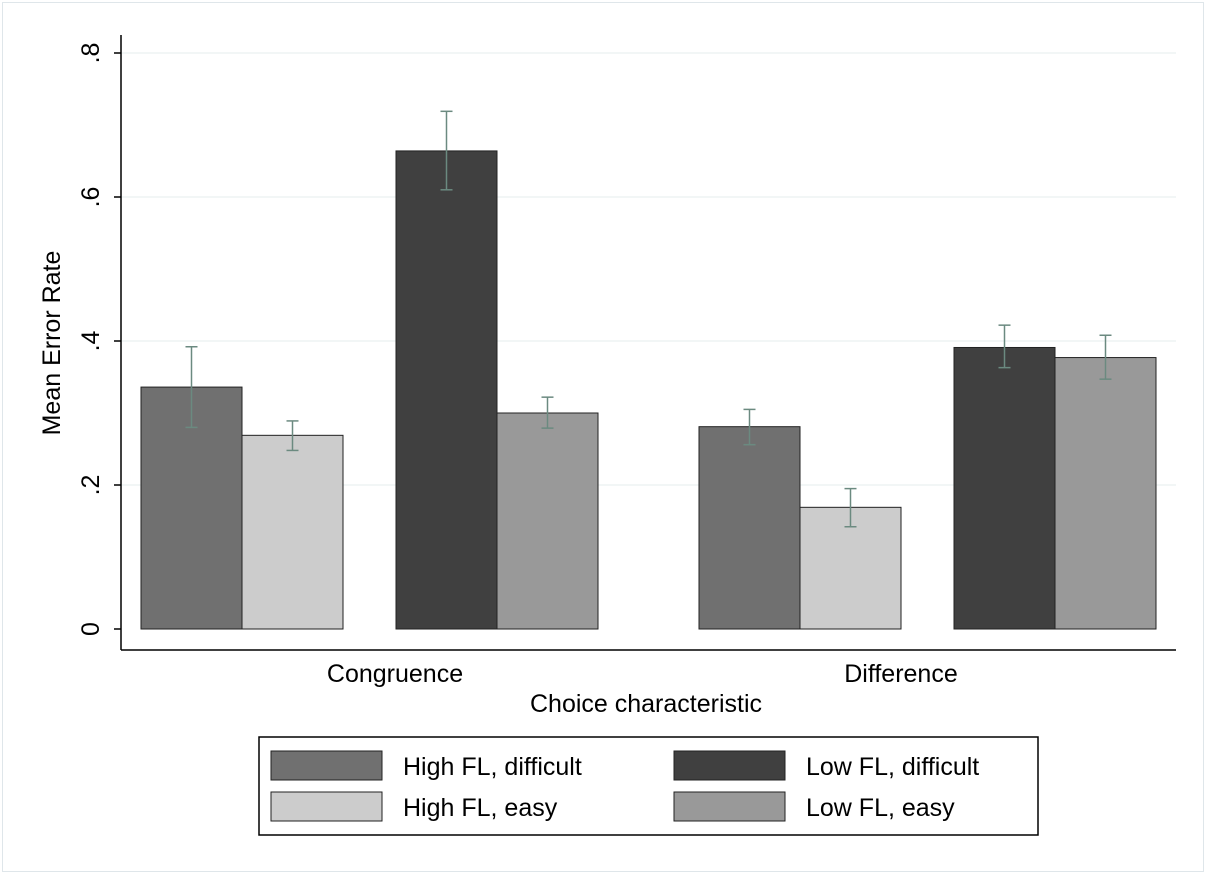  Describe the element at coordinates (547, 521) in the screenshot. I see `bar-low-fl-easy-congruence` at that location.